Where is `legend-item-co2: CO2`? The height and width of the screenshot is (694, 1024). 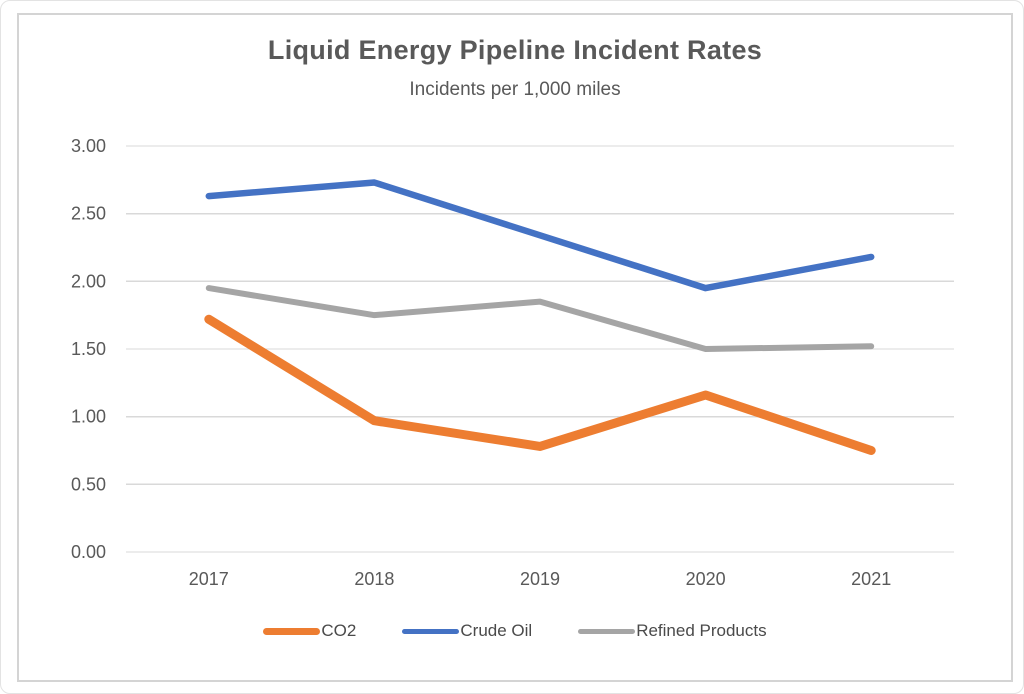 legend-item-co2: CO2 is located at coordinates (309, 631).